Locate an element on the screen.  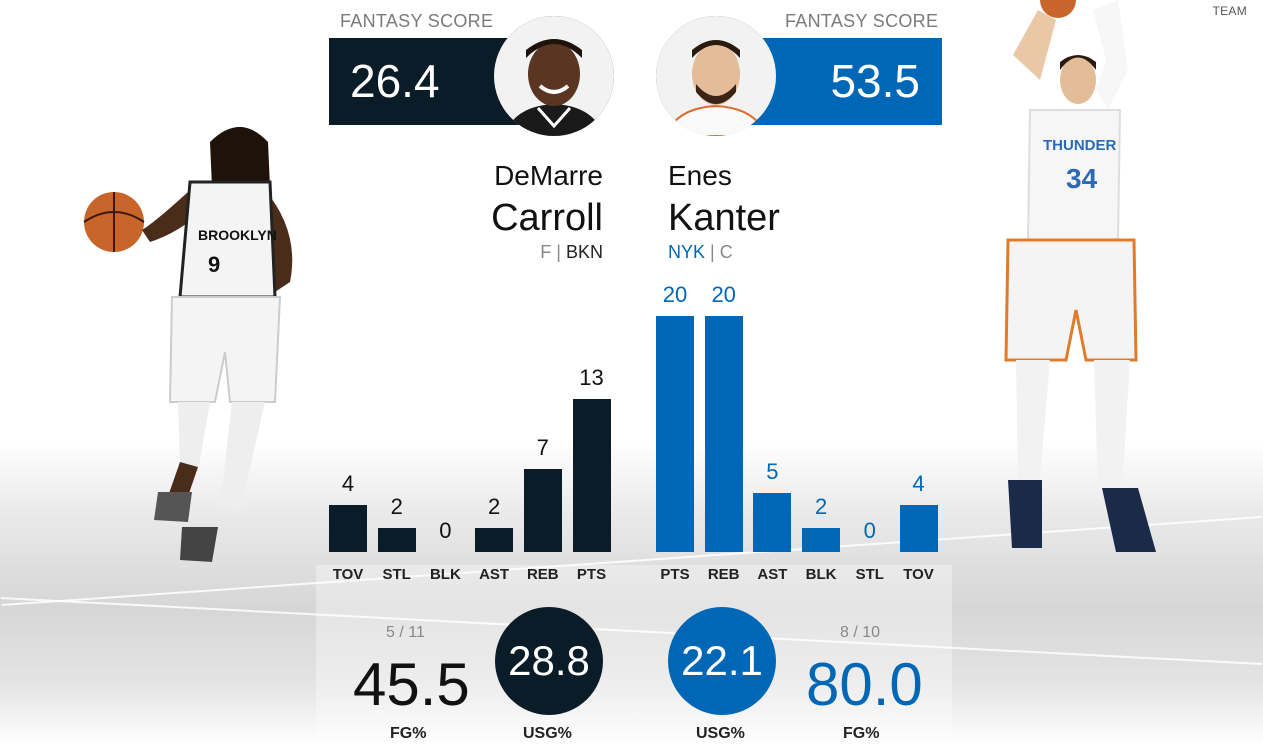
left-bar-value-blk: 0 is located at coordinates (445, 530).